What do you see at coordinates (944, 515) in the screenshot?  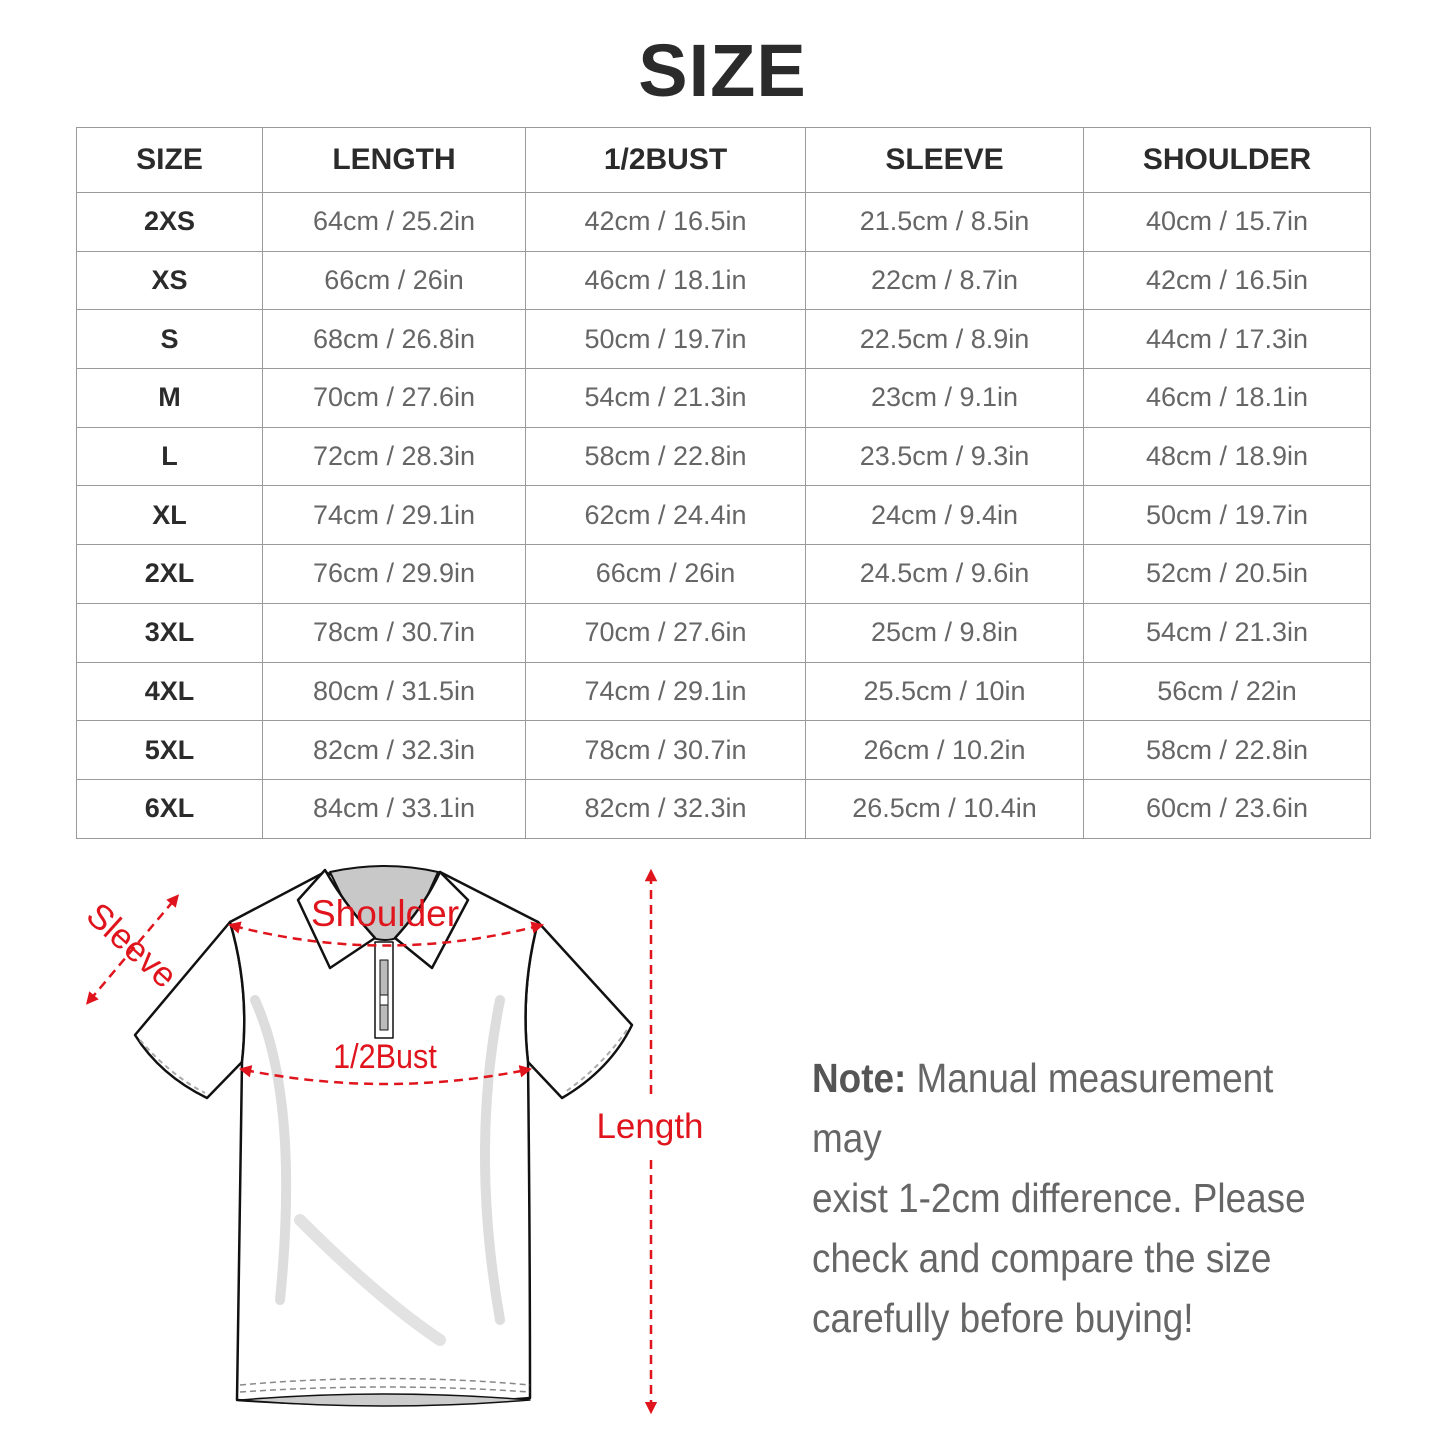 I see `measurement-cell: 24cm / 9.4in` at bounding box center [944, 515].